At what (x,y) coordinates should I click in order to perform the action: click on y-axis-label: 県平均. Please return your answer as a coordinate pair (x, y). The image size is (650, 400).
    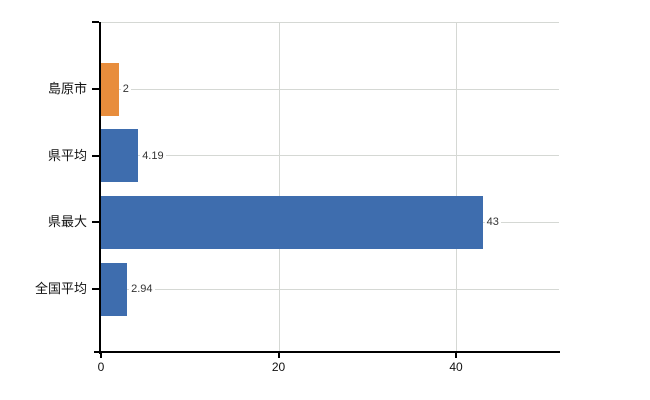
    Looking at the image, I should click on (67, 155).